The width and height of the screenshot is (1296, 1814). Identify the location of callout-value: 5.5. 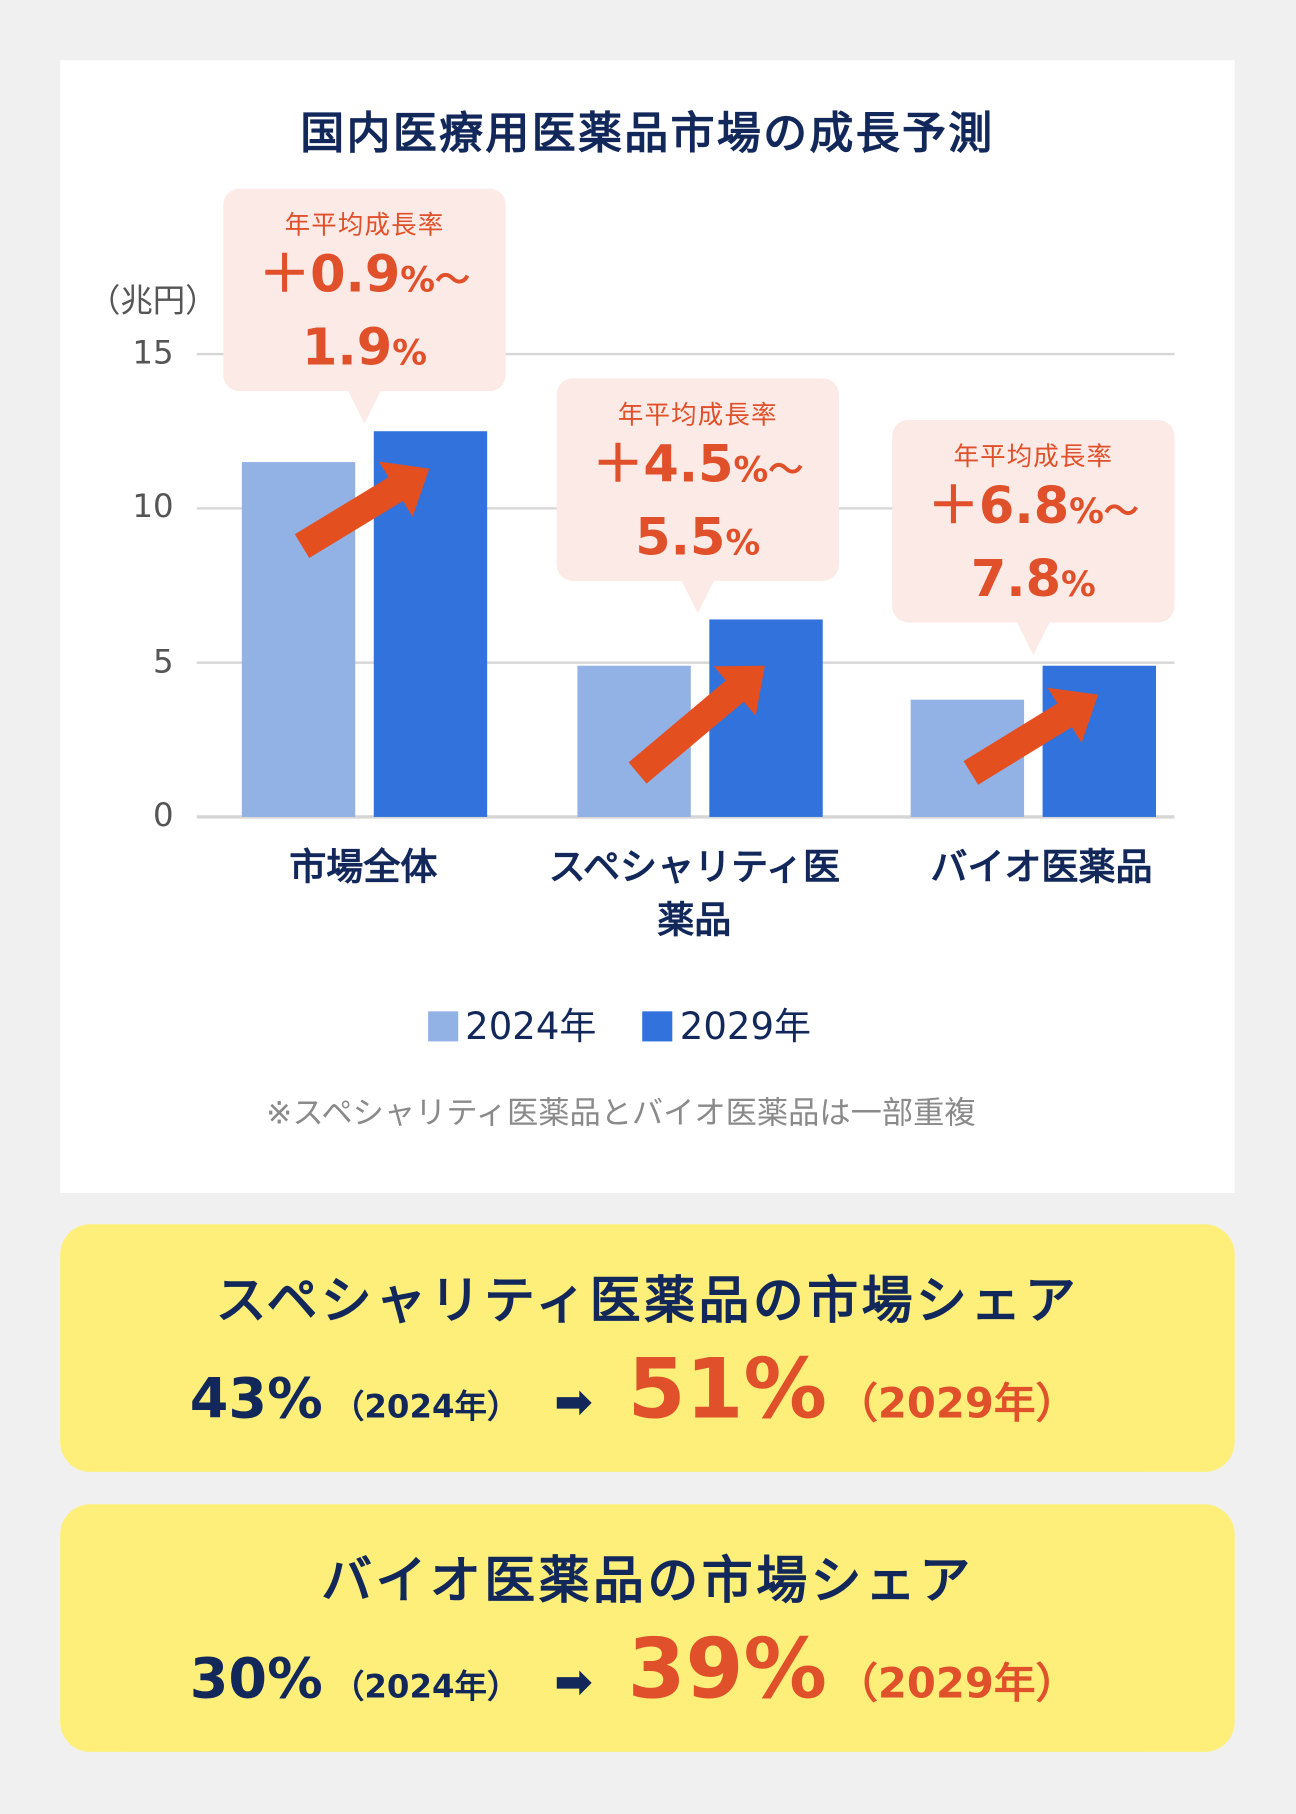
(680, 537).